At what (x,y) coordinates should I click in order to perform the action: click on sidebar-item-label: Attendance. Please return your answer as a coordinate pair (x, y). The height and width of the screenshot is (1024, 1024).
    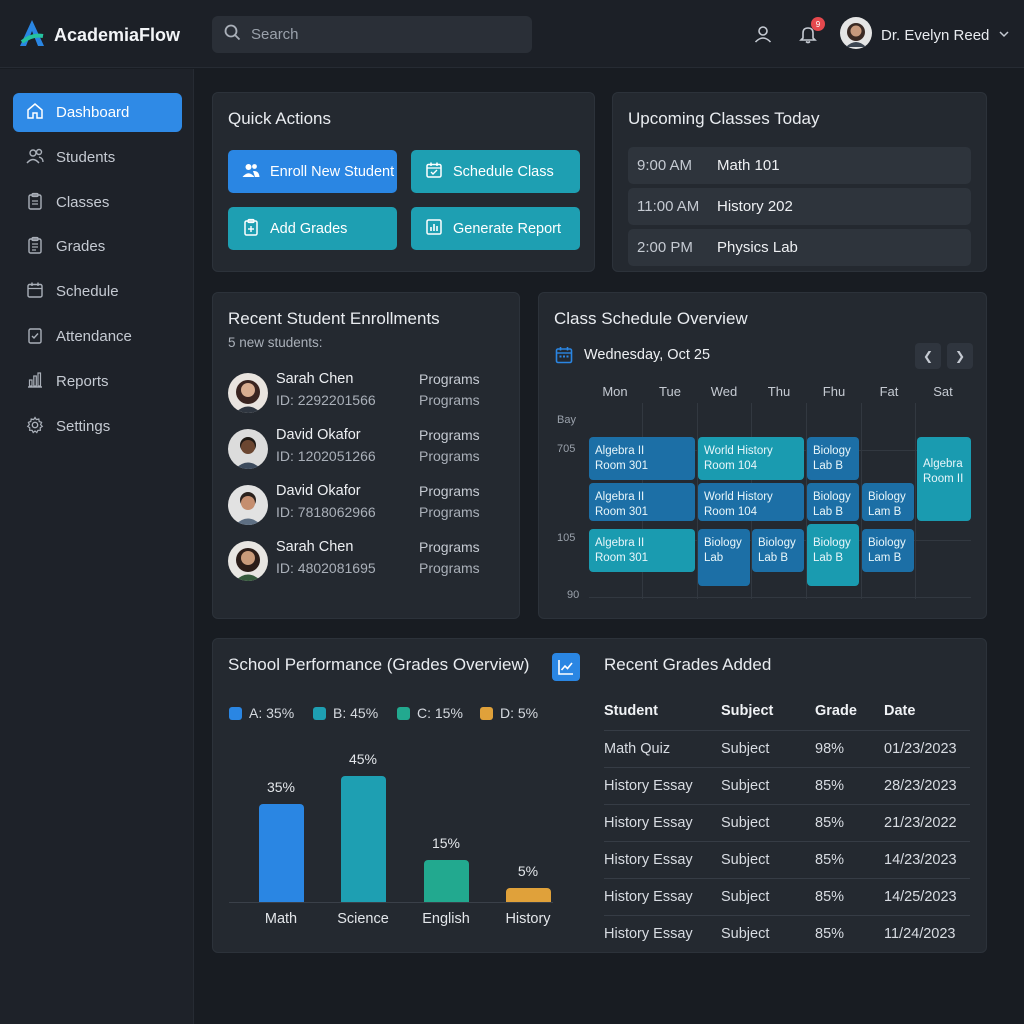
    Looking at the image, I should click on (94, 336).